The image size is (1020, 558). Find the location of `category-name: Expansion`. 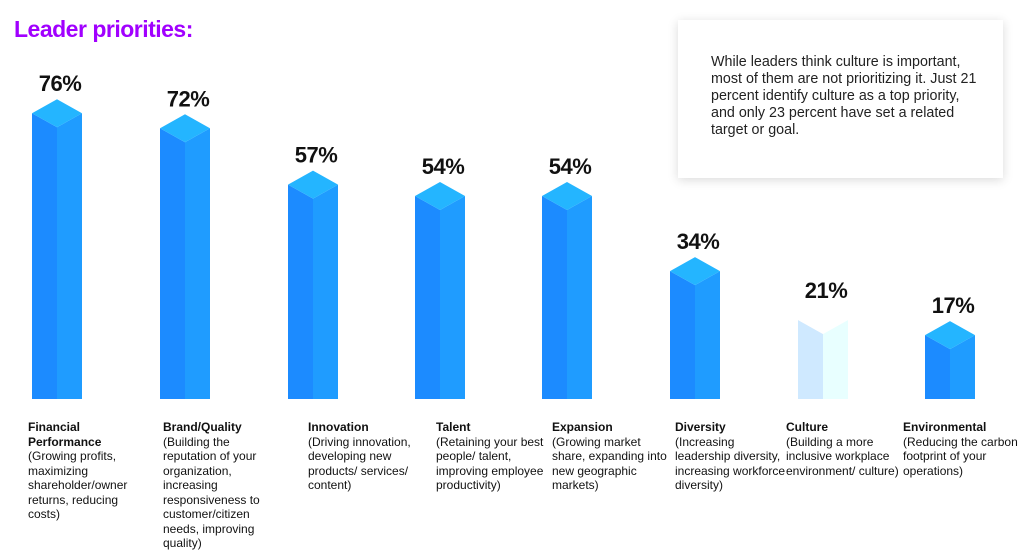

category-name: Expansion is located at coordinates (582, 427).